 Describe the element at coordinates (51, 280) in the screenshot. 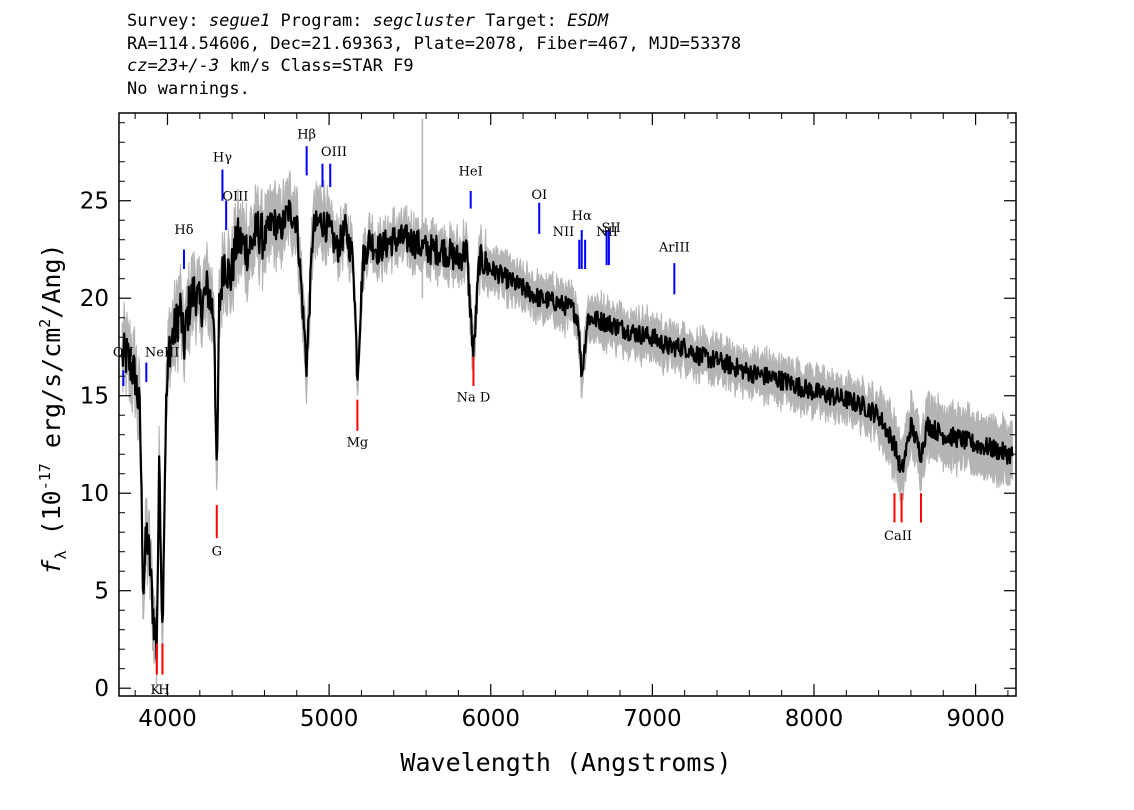

I see `y-axis-title-post: /Ang)` at that location.